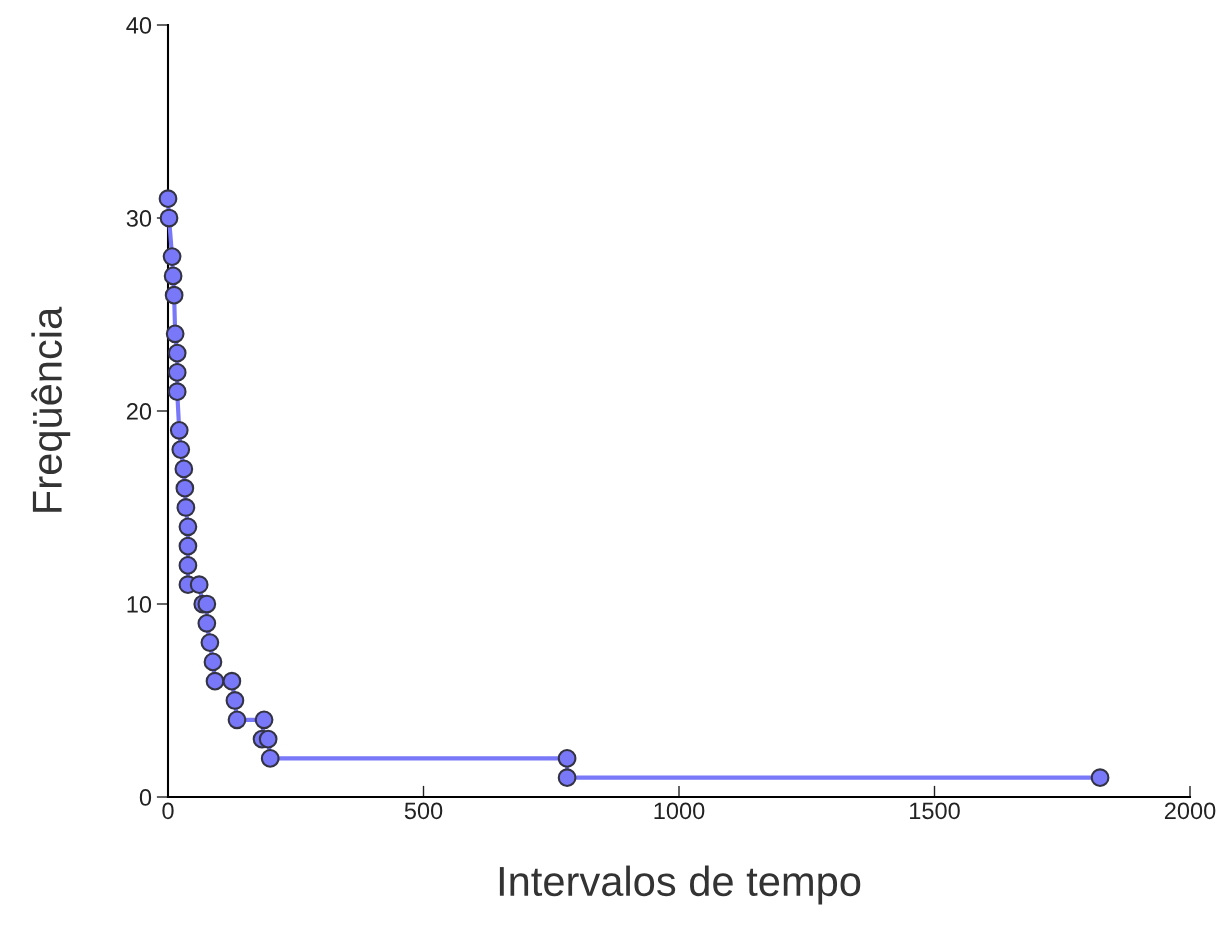 The width and height of the screenshot is (1229, 949). Describe the element at coordinates (139, 218) in the screenshot. I see `y-tick-label: 30` at that location.